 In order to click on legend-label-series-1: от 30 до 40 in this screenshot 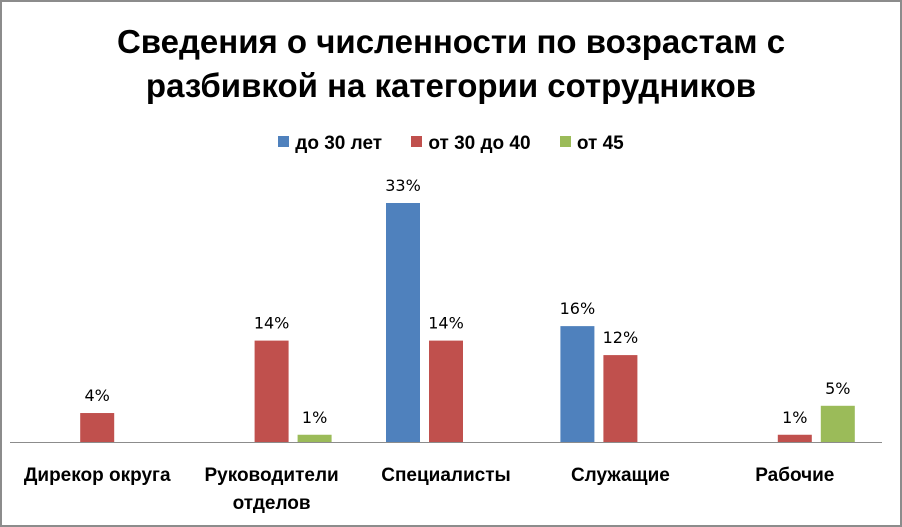, I will do `click(479, 143)`.